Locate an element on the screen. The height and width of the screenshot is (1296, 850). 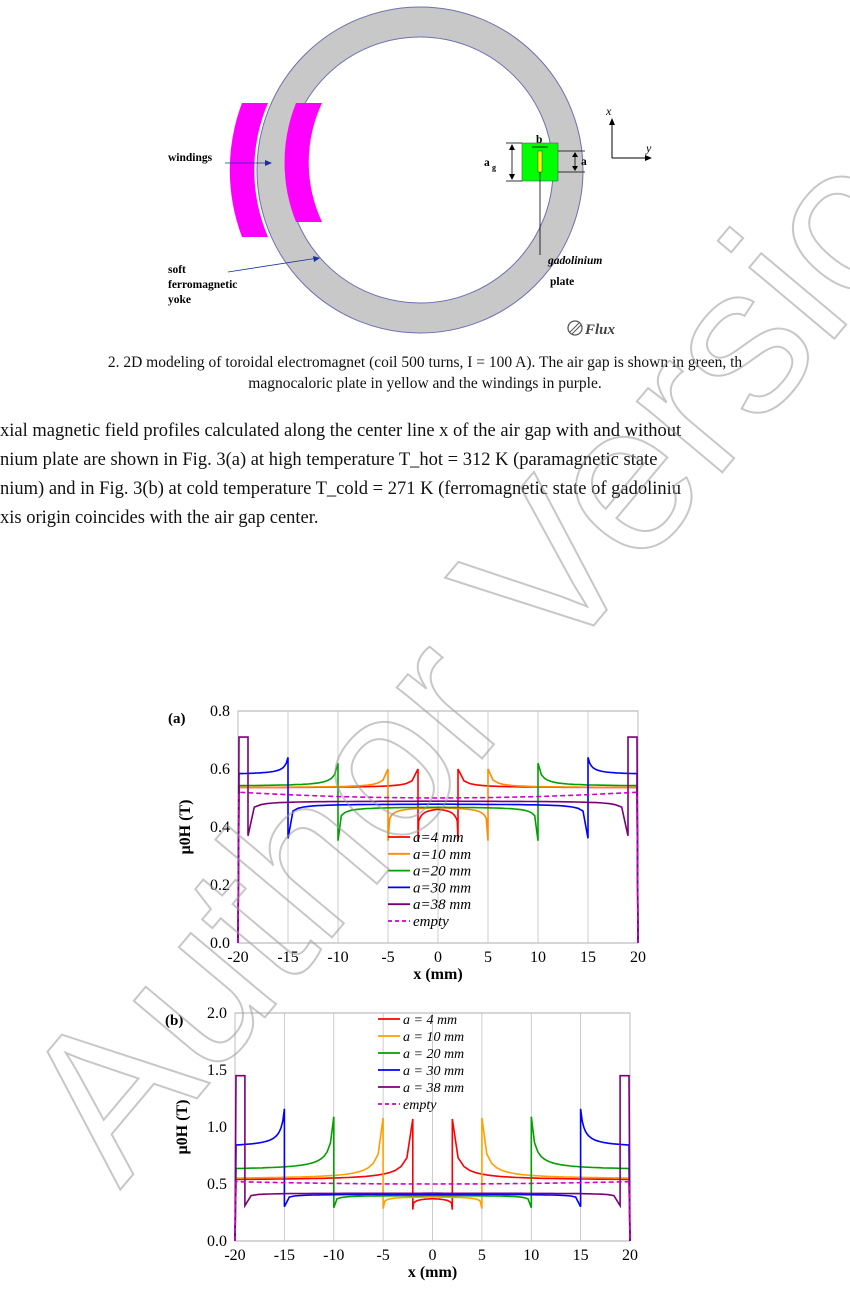
a-label: a is located at coordinates (584, 162).